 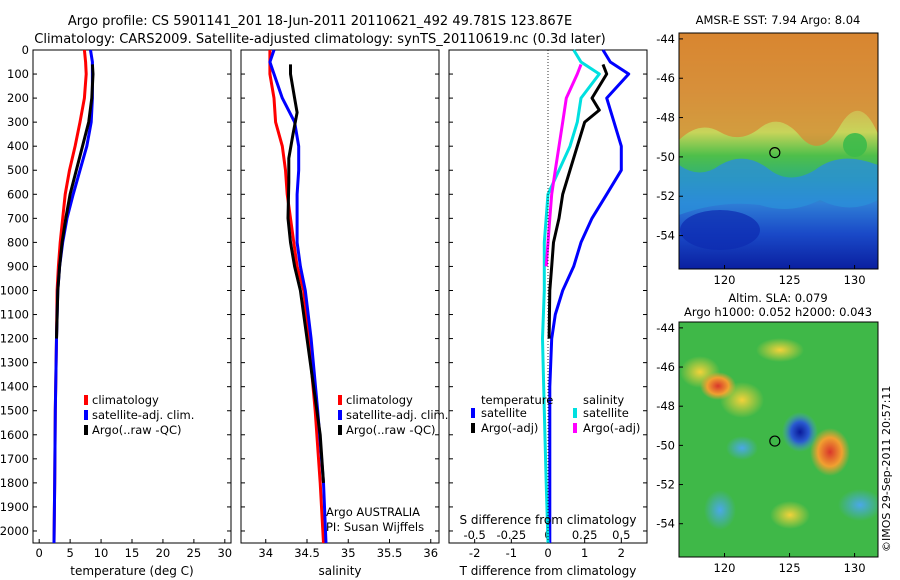 What do you see at coordinates (855, 280) in the screenshot?
I see `map-x-tick-label: 130` at bounding box center [855, 280].